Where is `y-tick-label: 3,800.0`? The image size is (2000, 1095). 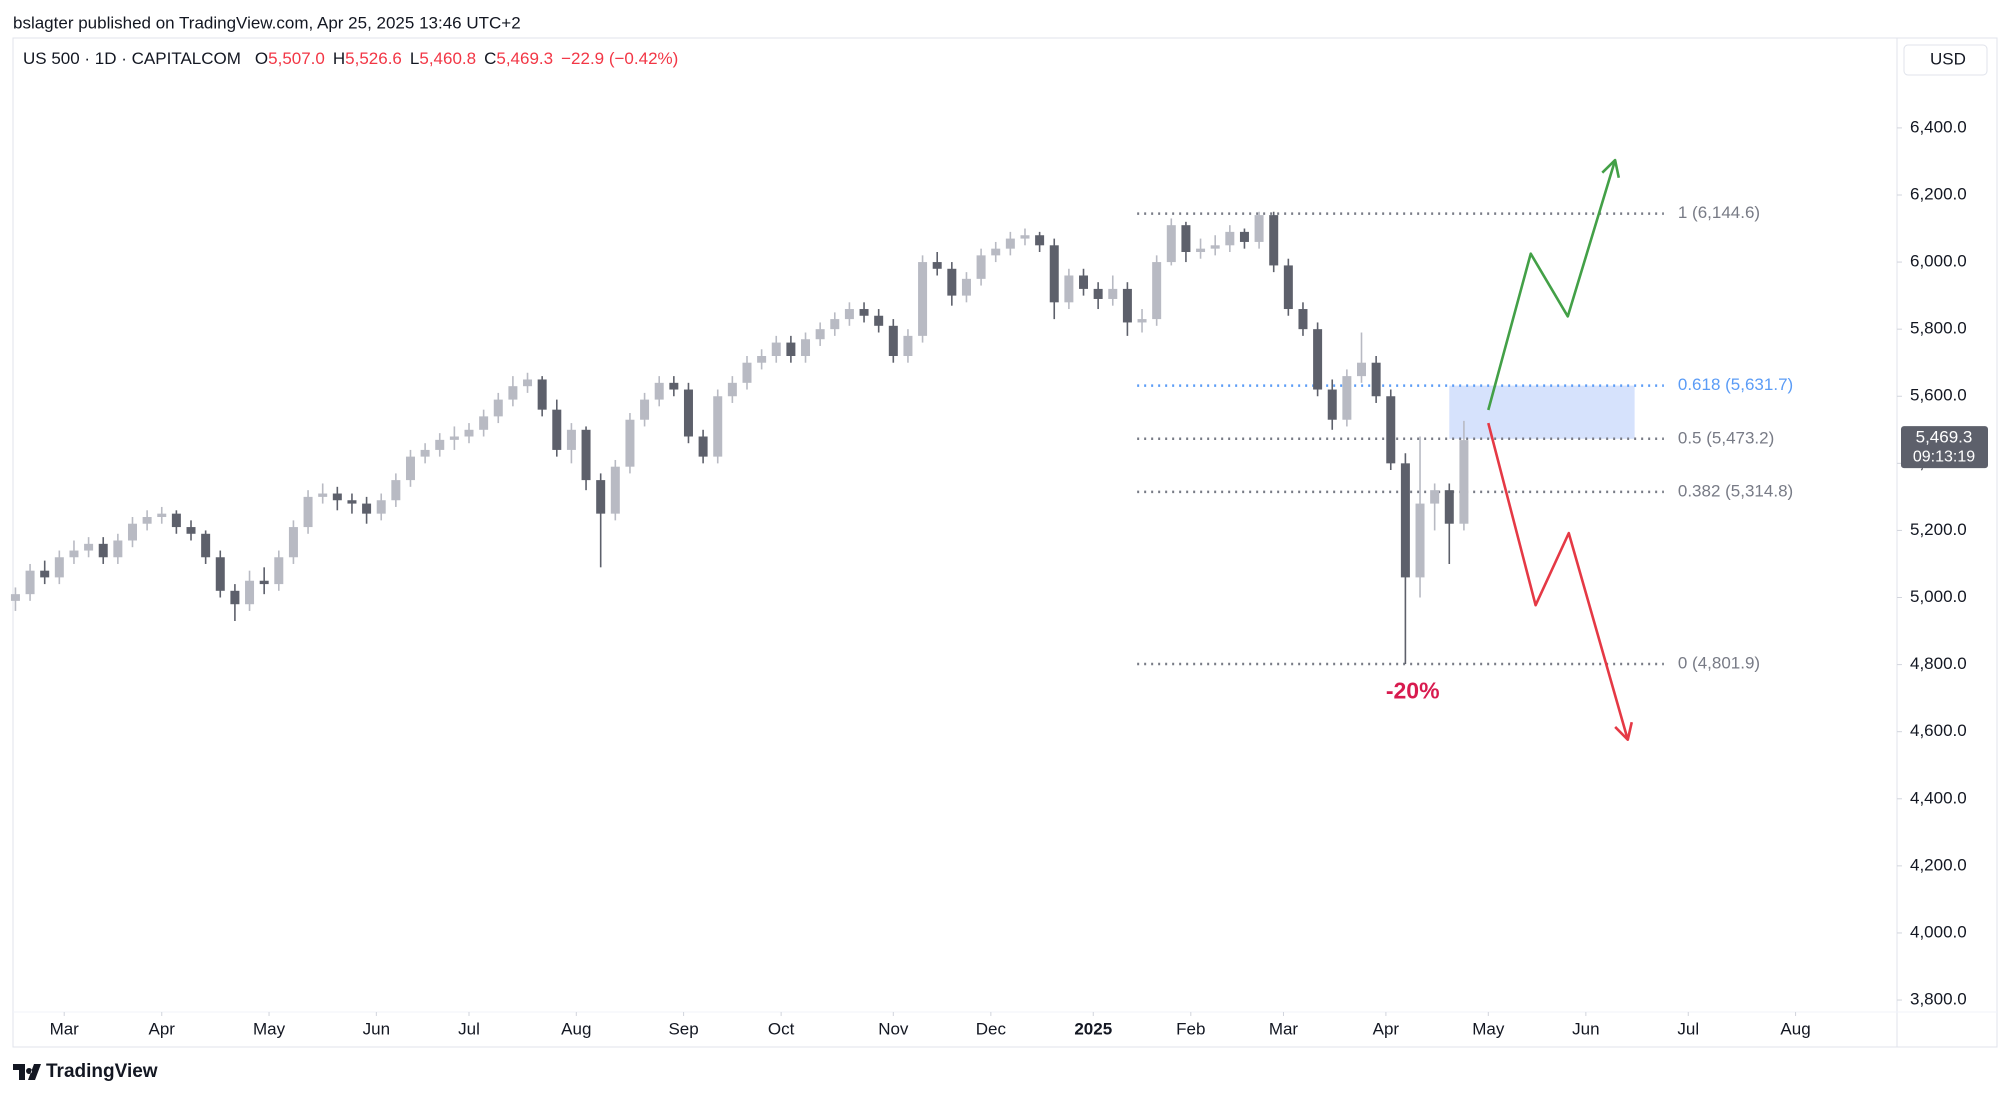
y-tick-label: 3,800.0 is located at coordinates (1938, 999).